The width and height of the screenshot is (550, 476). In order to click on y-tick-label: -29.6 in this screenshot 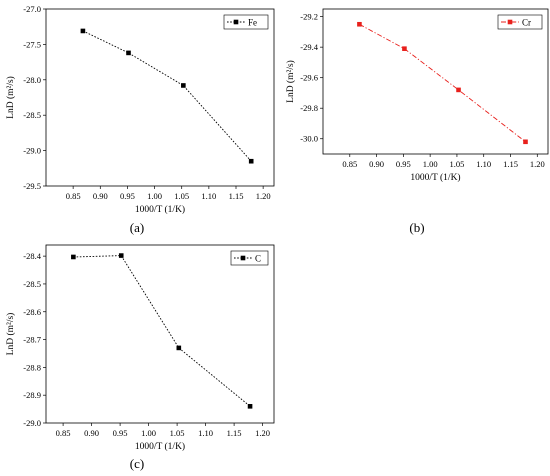, I will do `click(309, 78)`.